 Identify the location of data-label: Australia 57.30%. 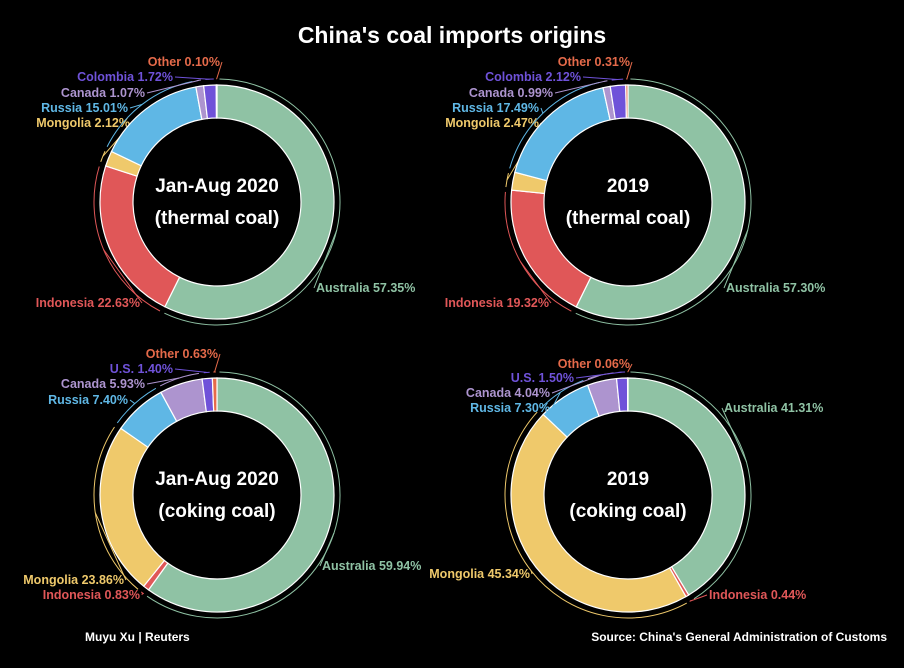
(775, 288).